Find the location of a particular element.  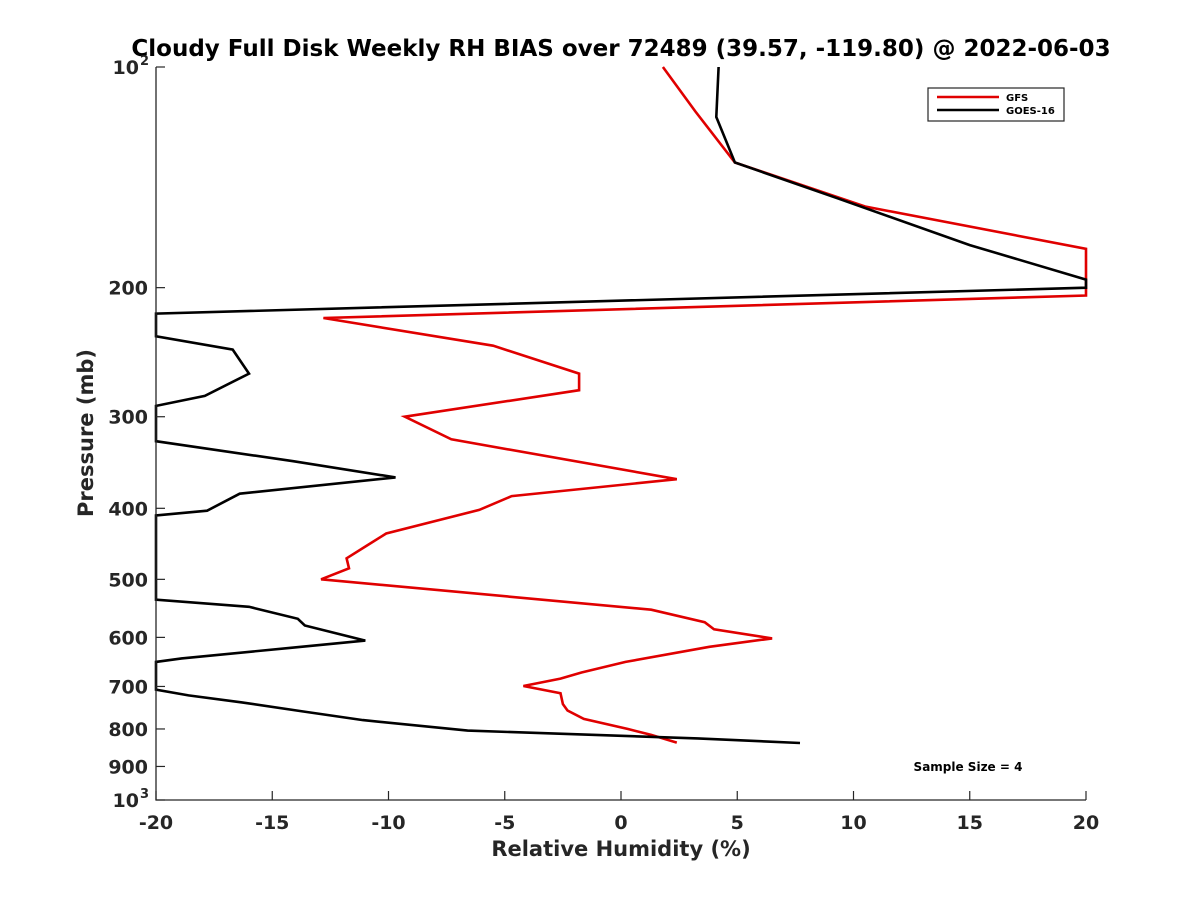

y-tick-label: 800 is located at coordinates (128, 730).